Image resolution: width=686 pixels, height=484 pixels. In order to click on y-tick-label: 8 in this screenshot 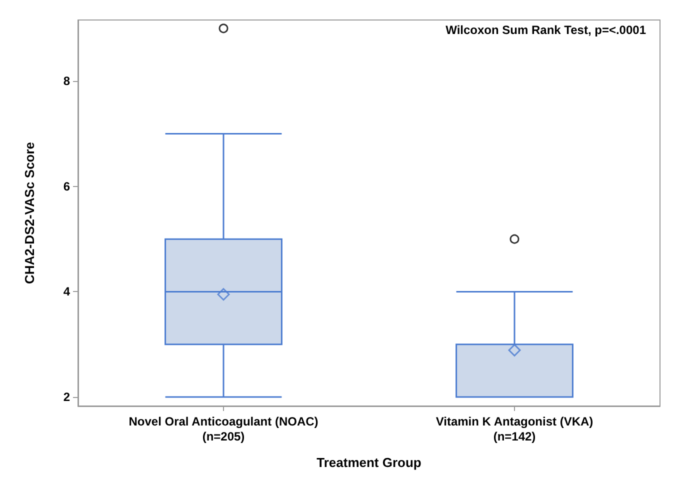, I will do `click(66, 81)`.